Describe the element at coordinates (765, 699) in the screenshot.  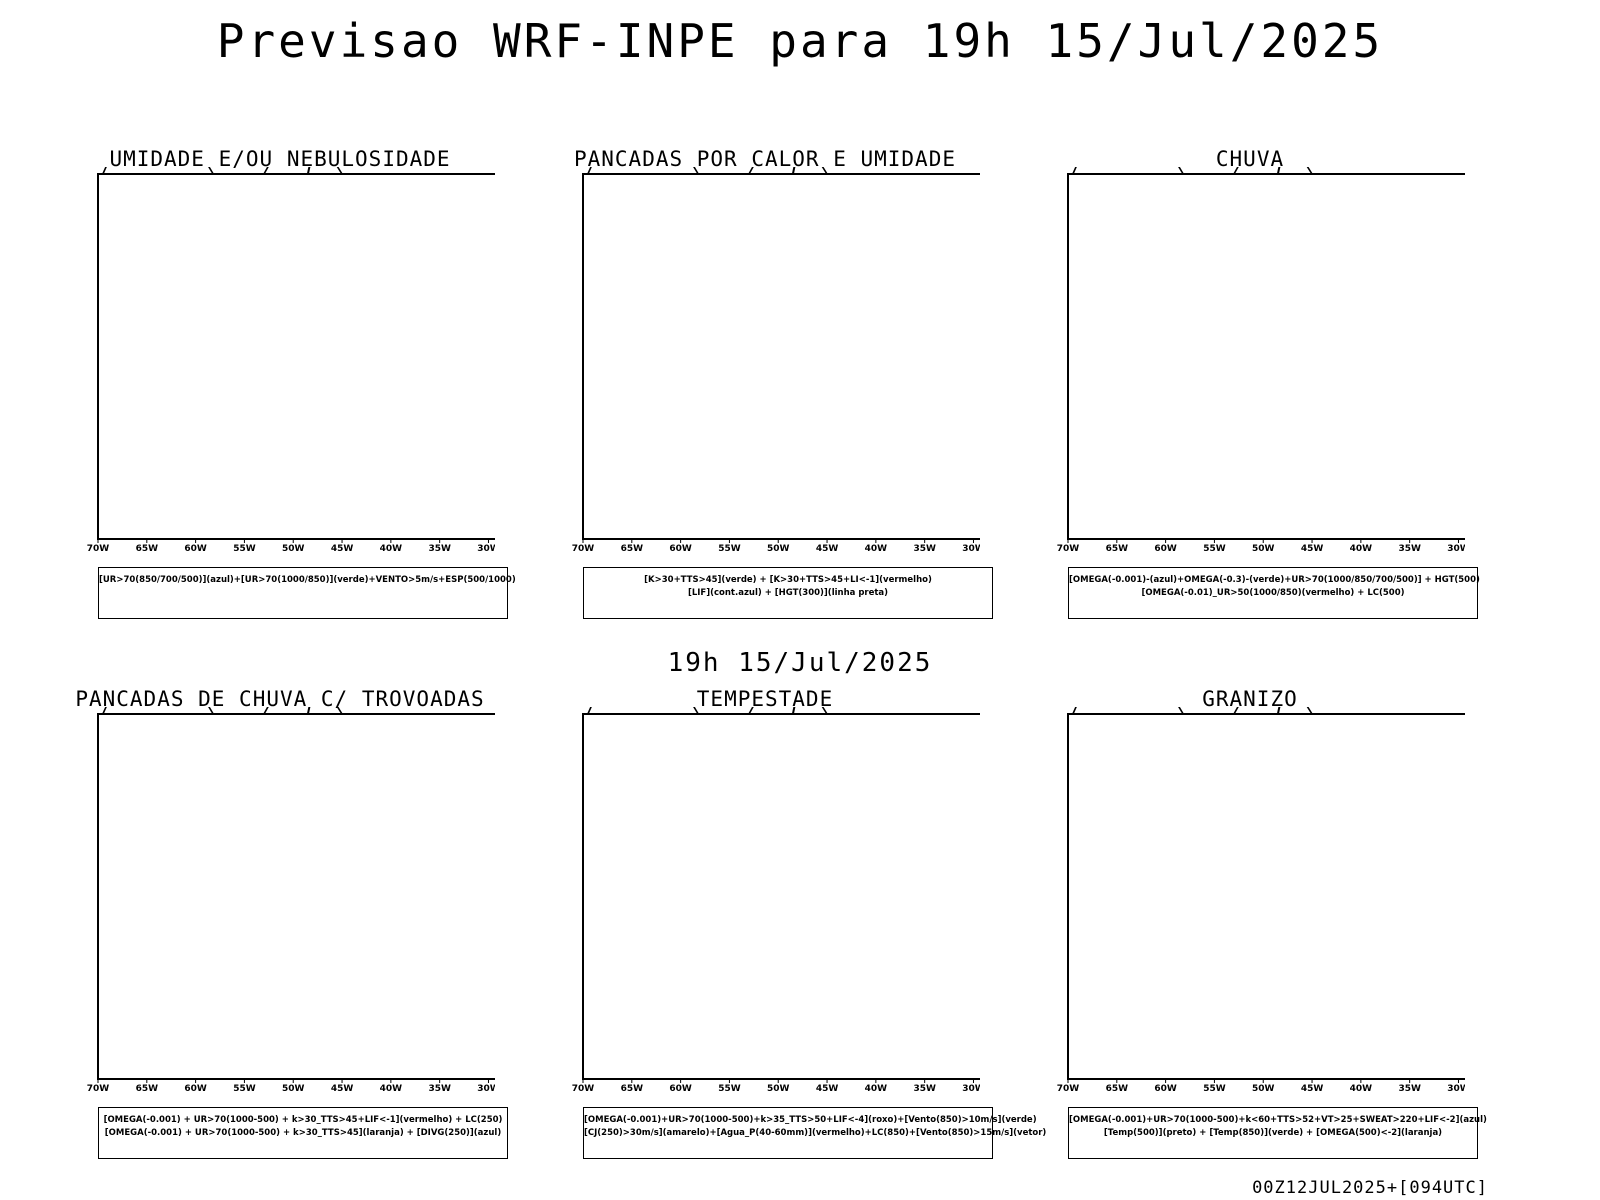
I see `panel-title: TEMPESTADE` at that location.